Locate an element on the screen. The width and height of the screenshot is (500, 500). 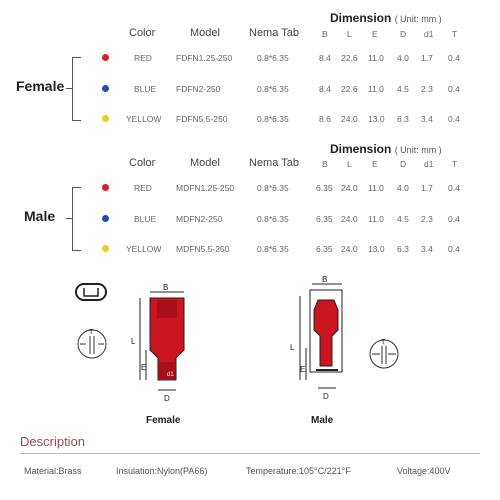
cell-model: FDFN2-250 is located at coordinates (198, 89).